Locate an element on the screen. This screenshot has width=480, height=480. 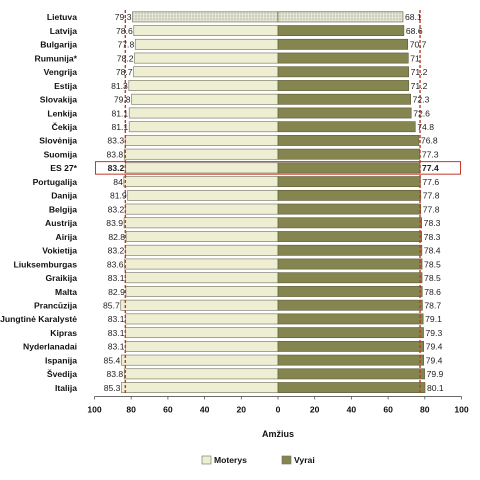
category-label: ES 27* is located at coordinates (63, 168).